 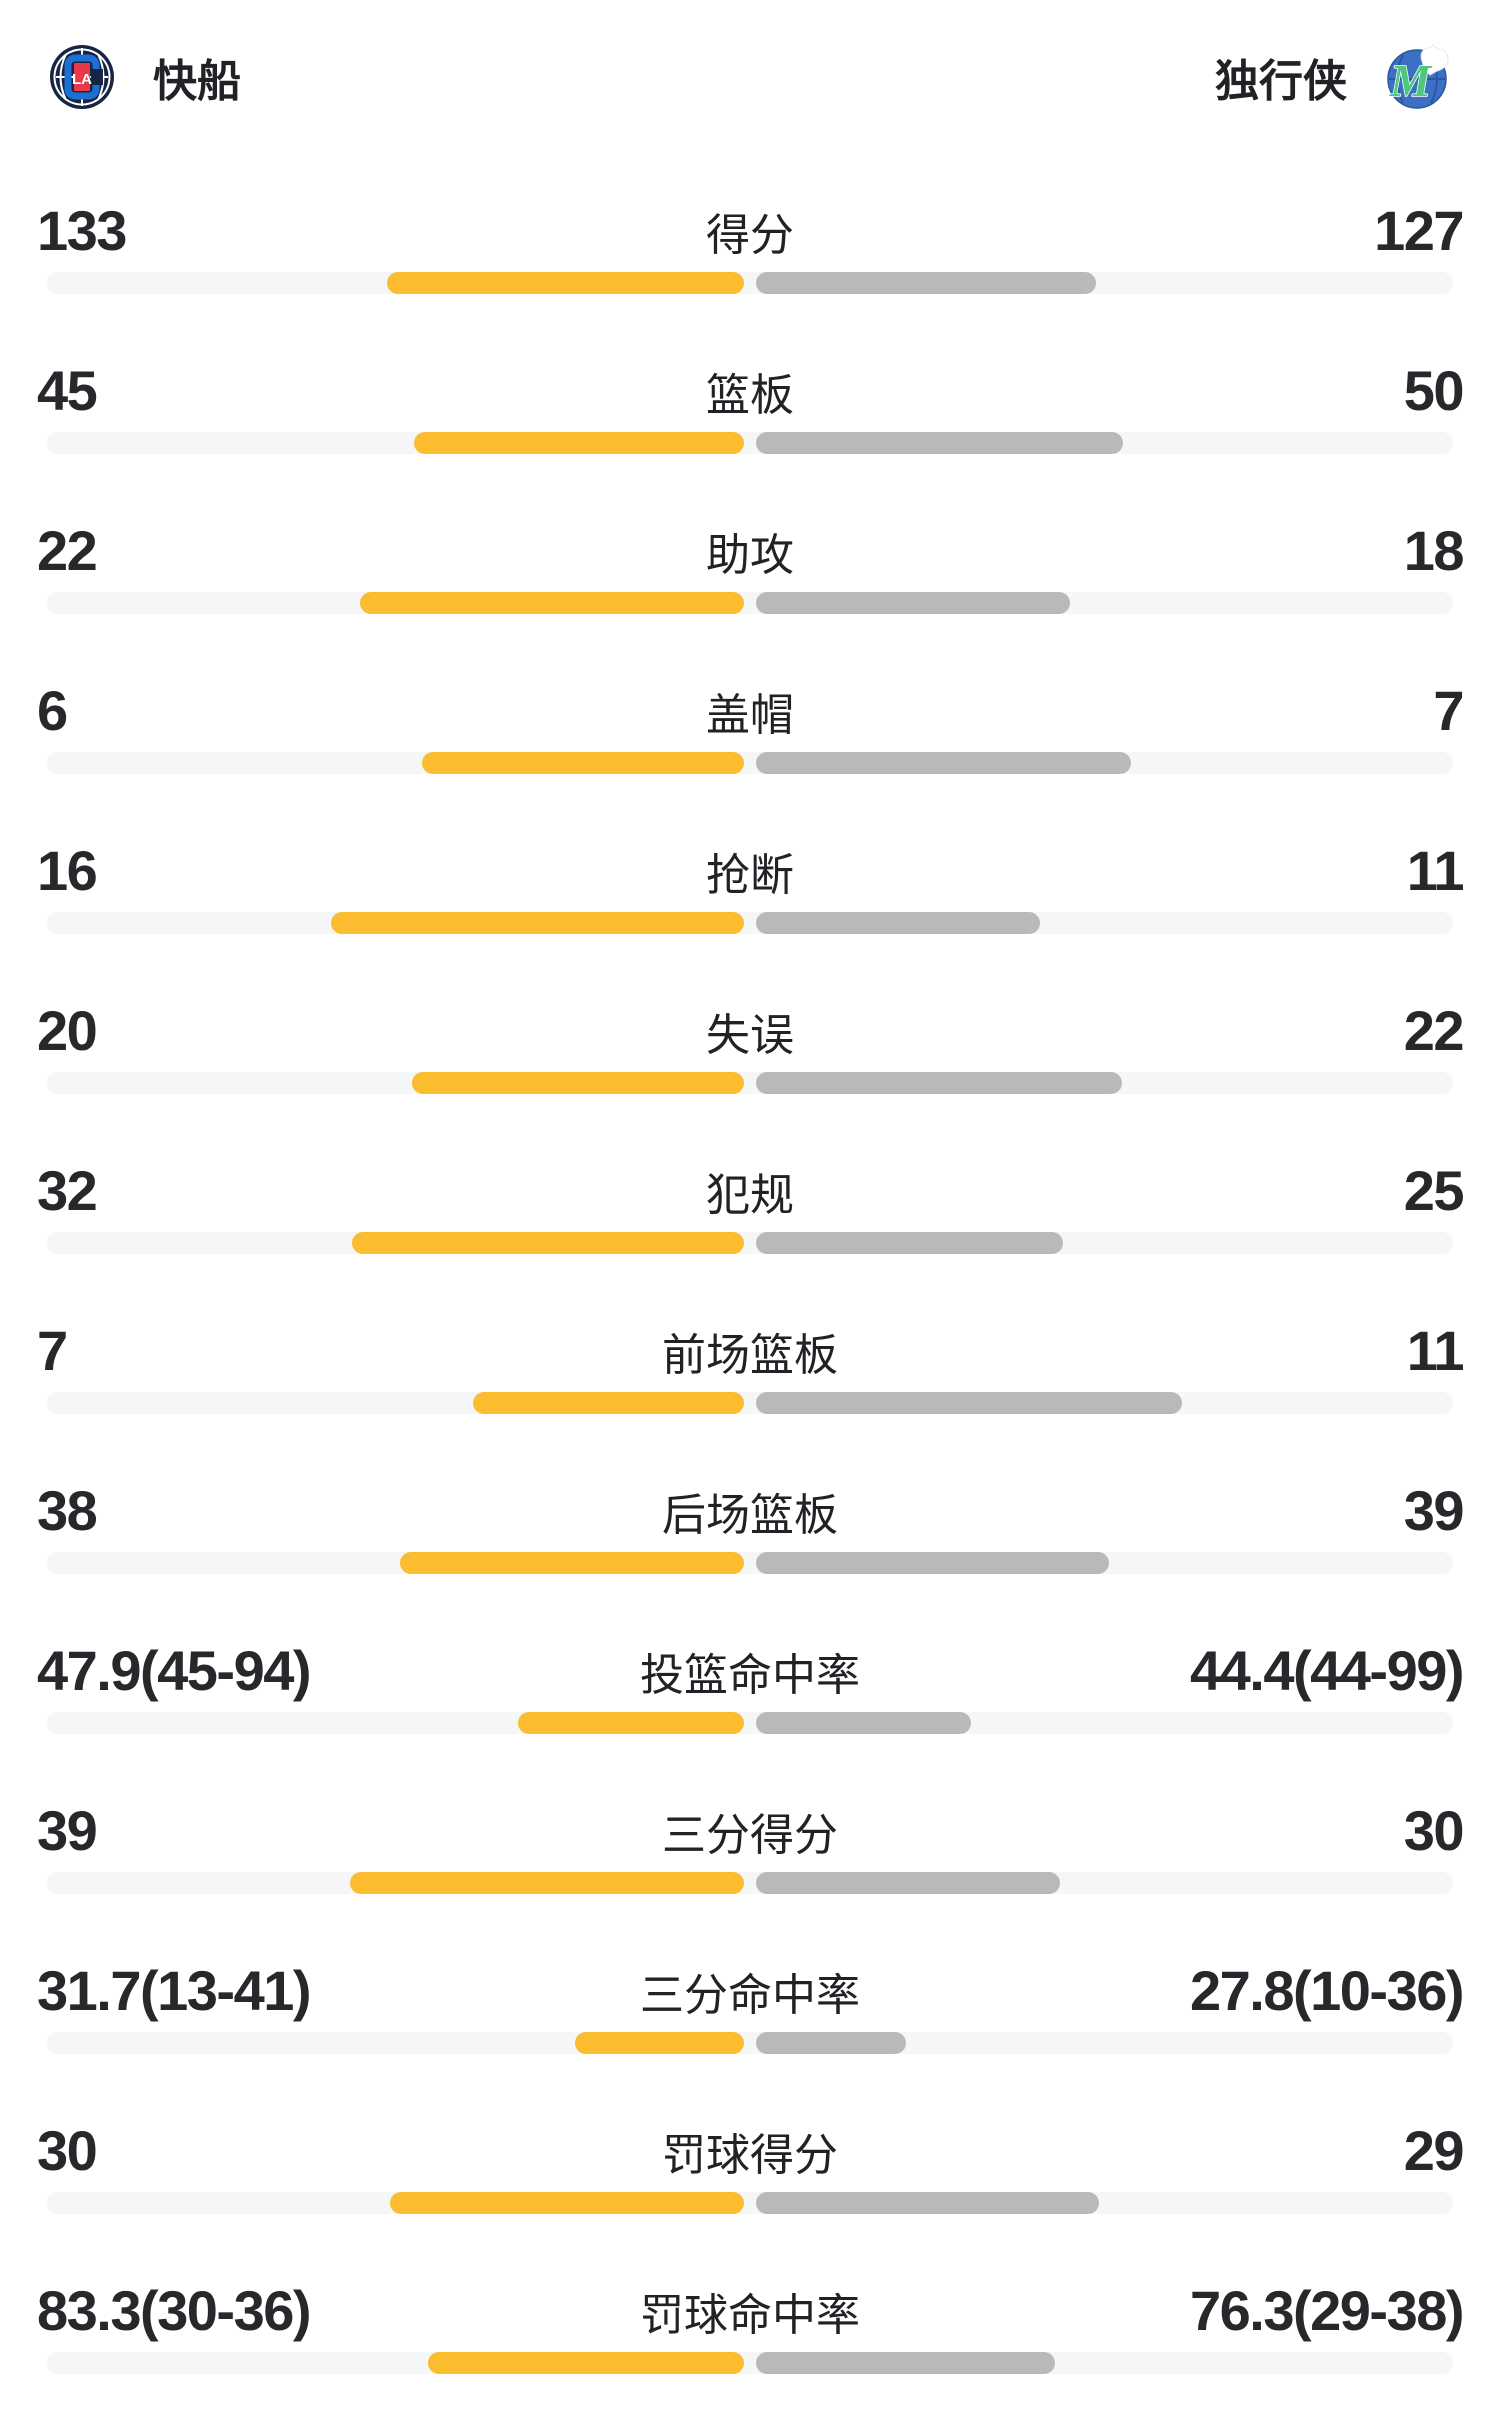 What do you see at coordinates (1434, 2150) in the screenshot?
I see `away-value: 29` at bounding box center [1434, 2150].